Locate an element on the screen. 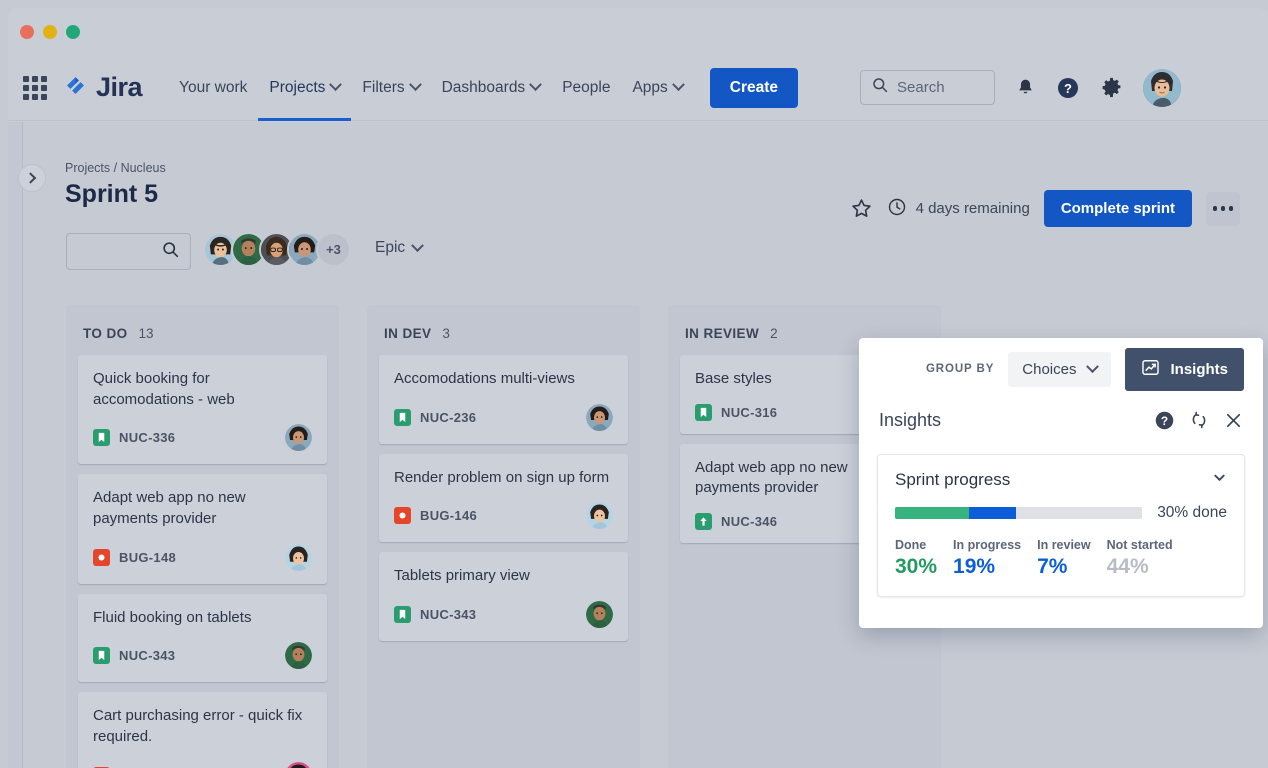  epic-filter-label: Epic is located at coordinates (390, 247).